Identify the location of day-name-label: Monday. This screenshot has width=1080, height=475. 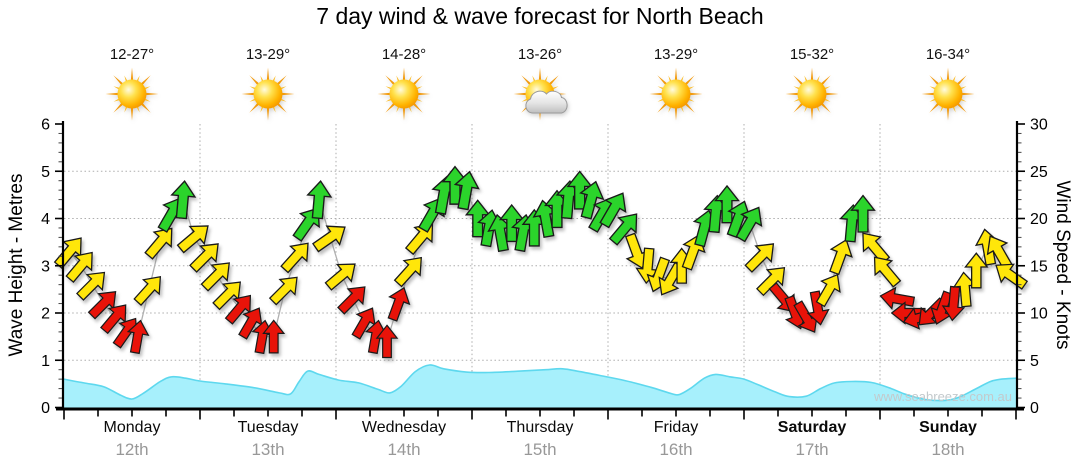
(132, 427).